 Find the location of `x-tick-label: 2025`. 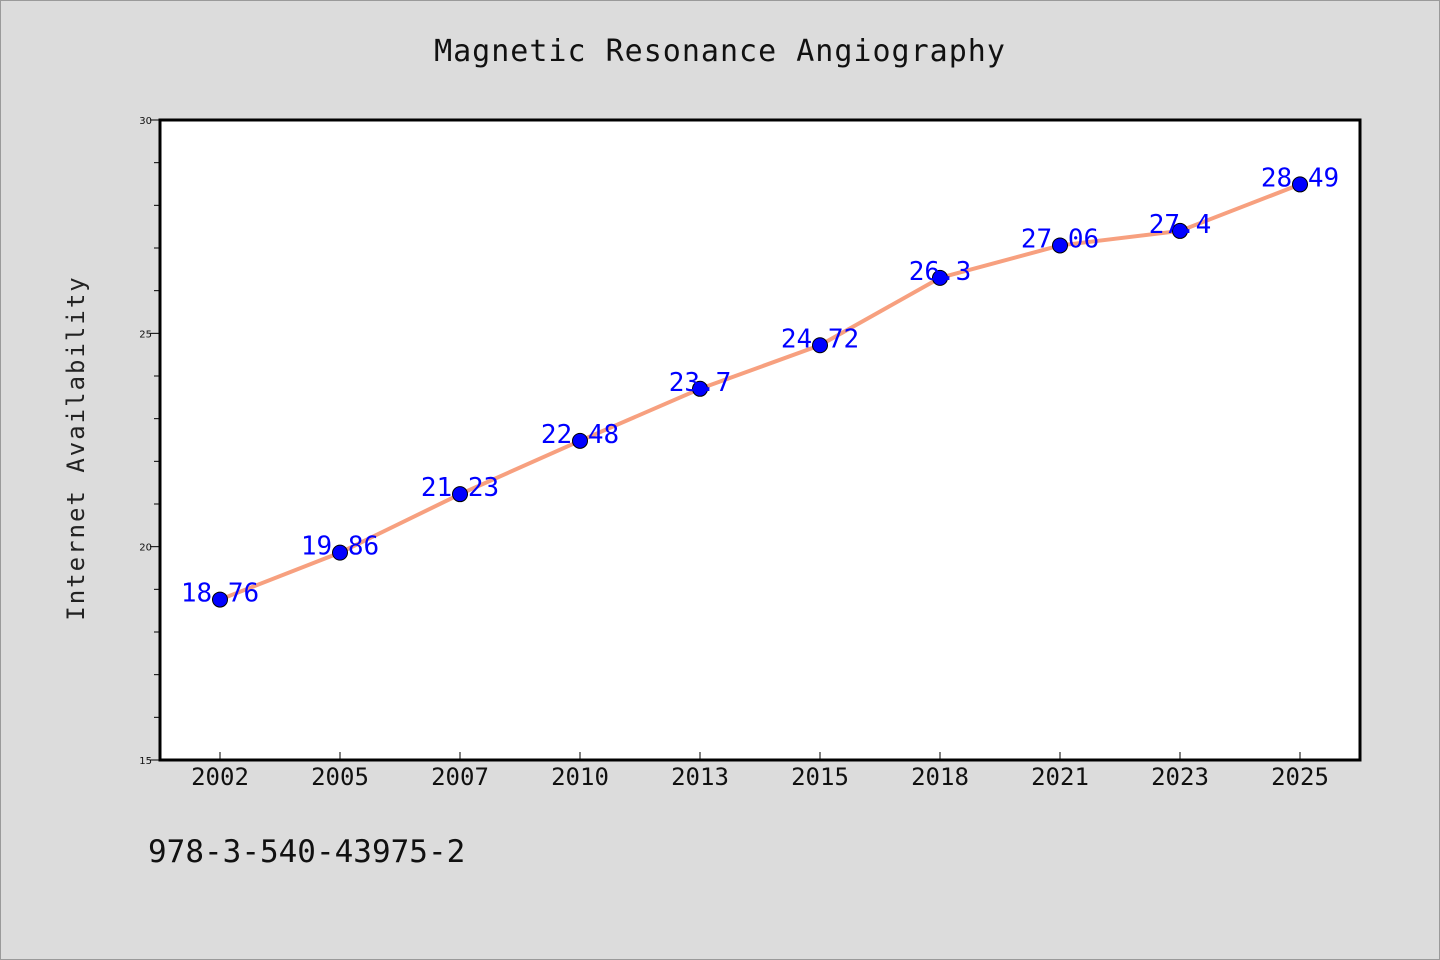

x-tick-label: 2025 is located at coordinates (1300, 777).